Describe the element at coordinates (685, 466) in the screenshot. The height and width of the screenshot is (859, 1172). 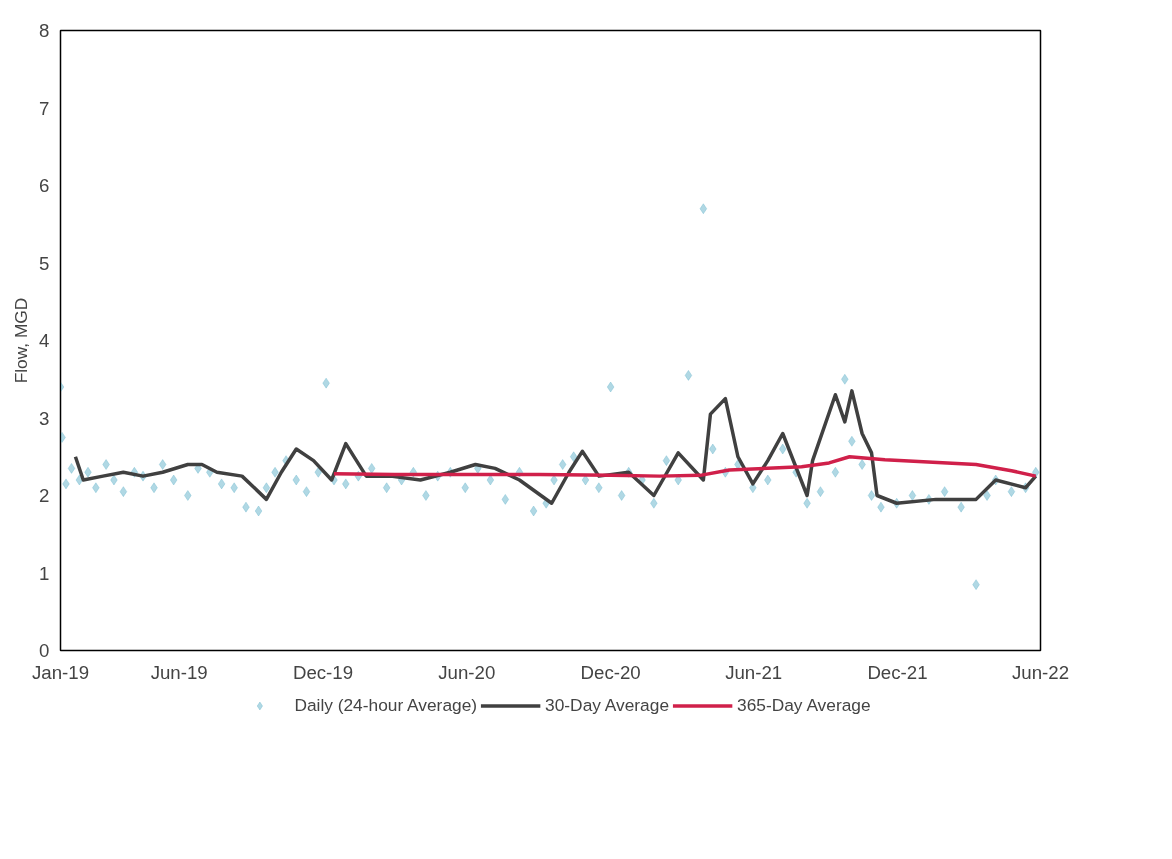
I see `line-series` at that location.